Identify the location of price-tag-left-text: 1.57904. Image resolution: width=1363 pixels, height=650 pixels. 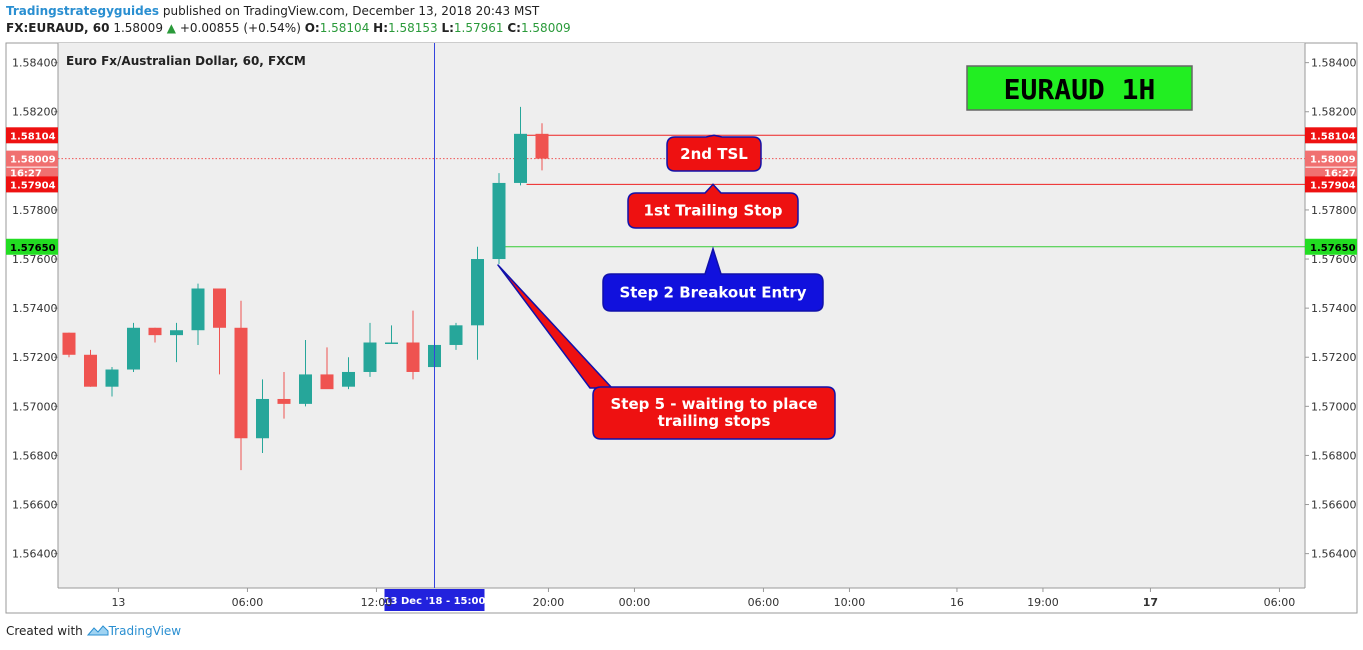
(33, 185).